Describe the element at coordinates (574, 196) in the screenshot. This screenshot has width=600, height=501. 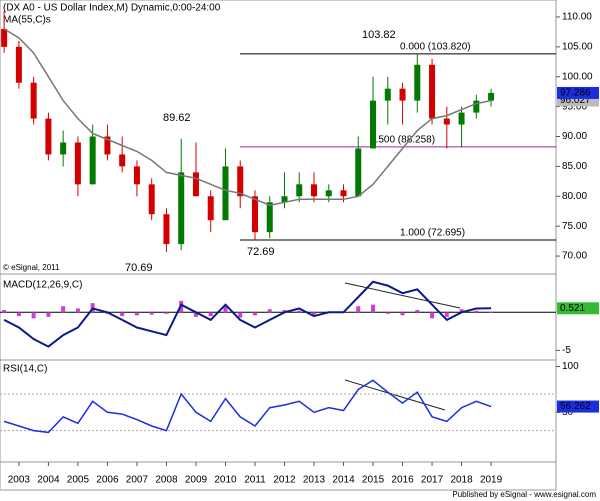
I see `y-tick-label: 80.00` at that location.